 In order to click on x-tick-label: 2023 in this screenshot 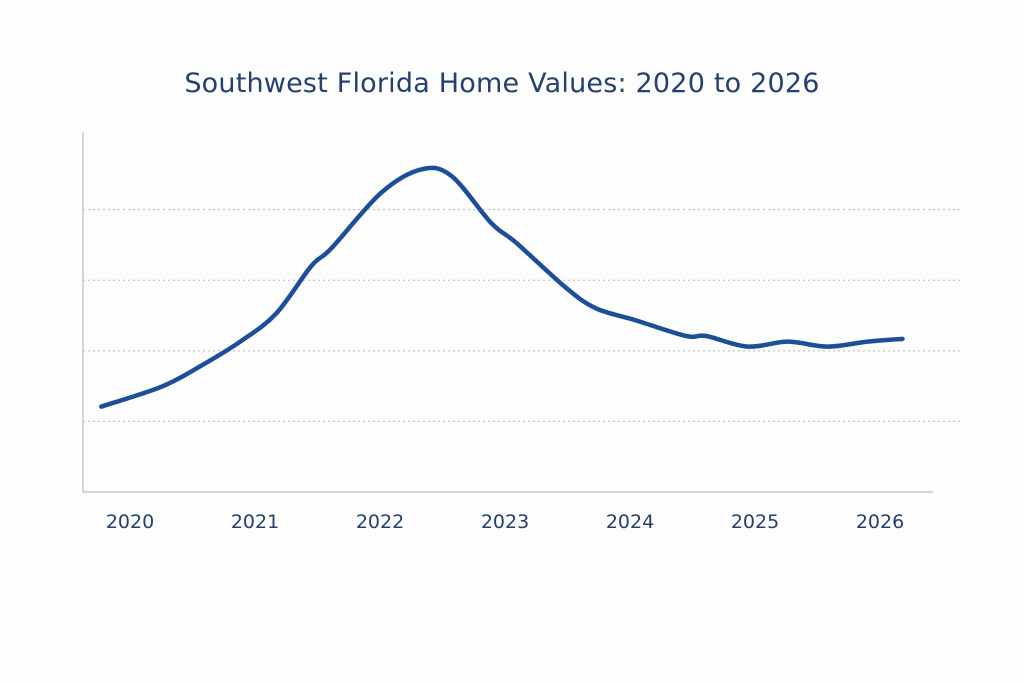, I will do `click(505, 522)`.